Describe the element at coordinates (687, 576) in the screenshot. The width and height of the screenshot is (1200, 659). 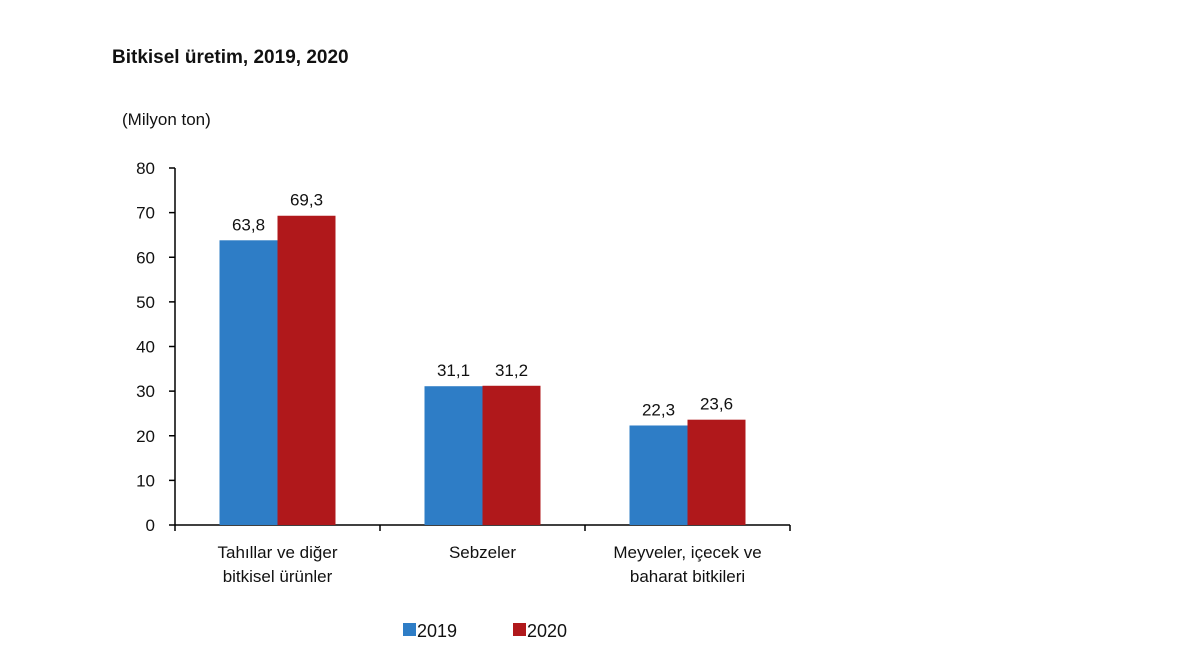
I see `x-tick-label: baharat bitkileri` at that location.